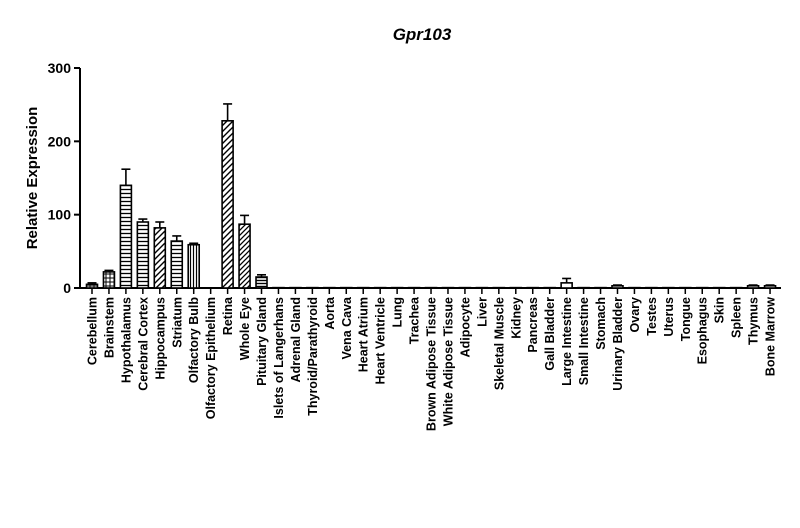 This screenshot has height=528, width=800. I want to click on x-tick-label: Hippocampus, so click(160, 338).